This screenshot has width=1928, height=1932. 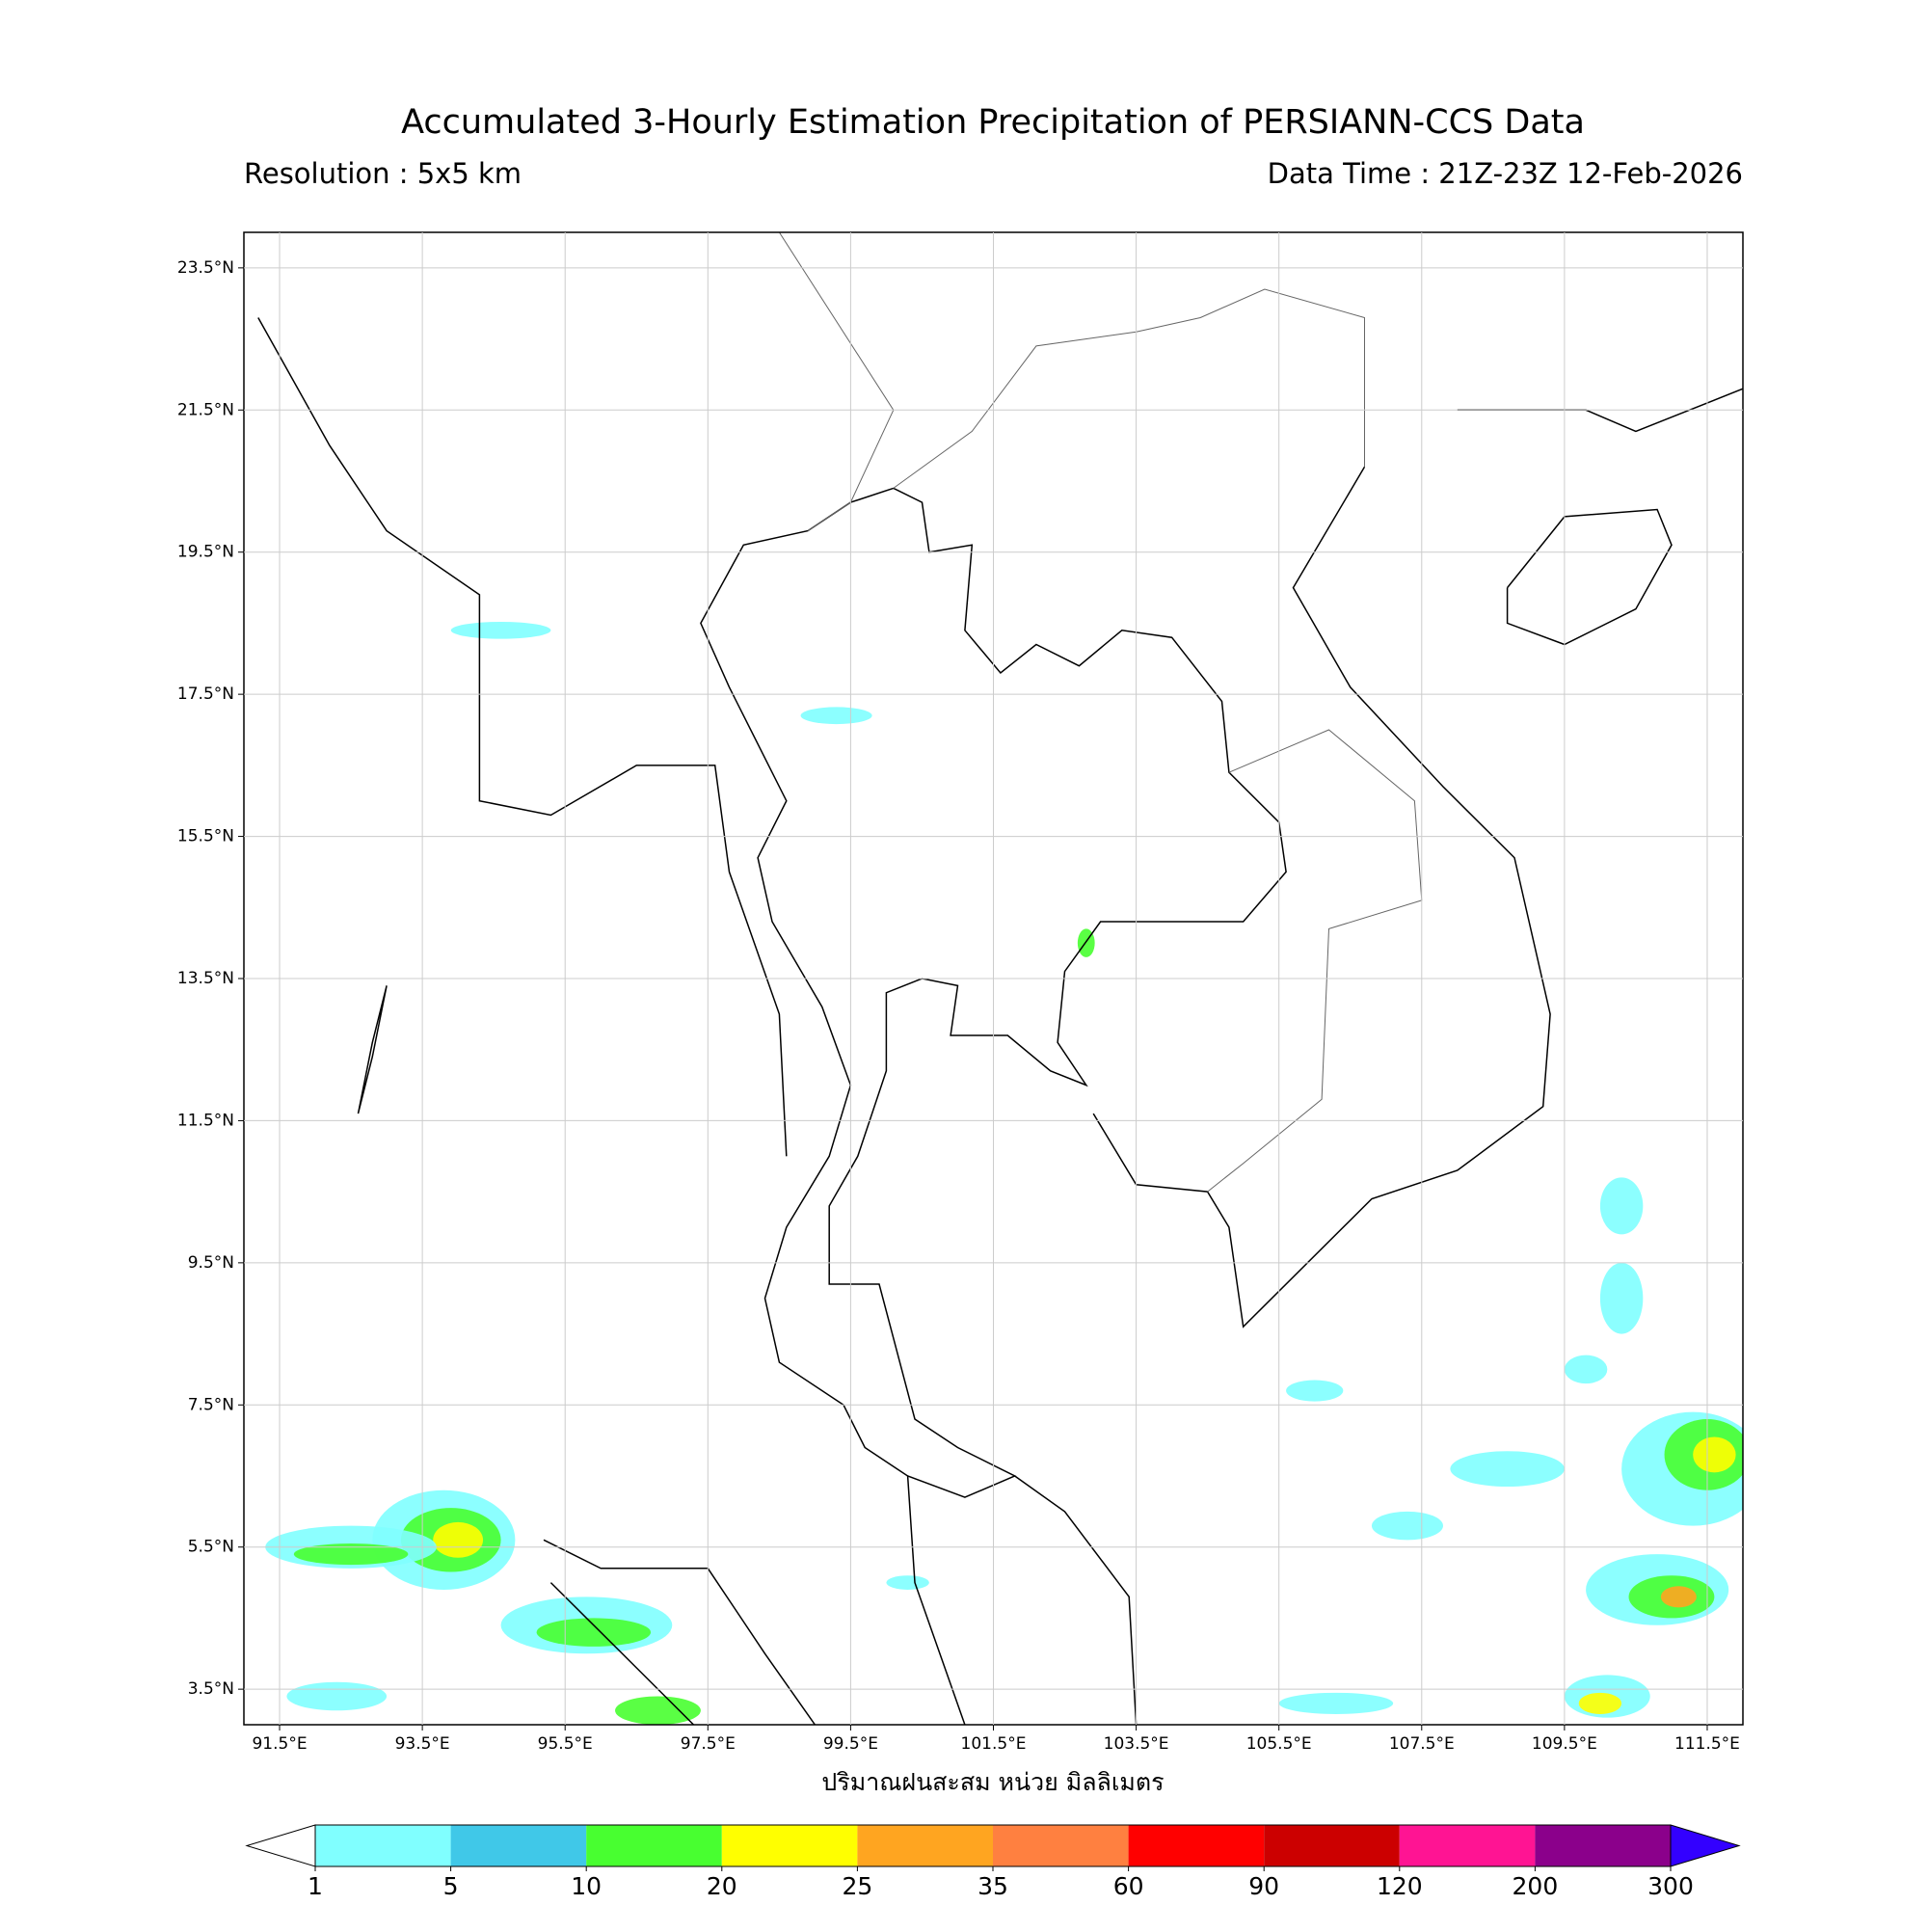 What do you see at coordinates (586, 1886) in the screenshot?
I see `colorbar-label: 10` at bounding box center [586, 1886].